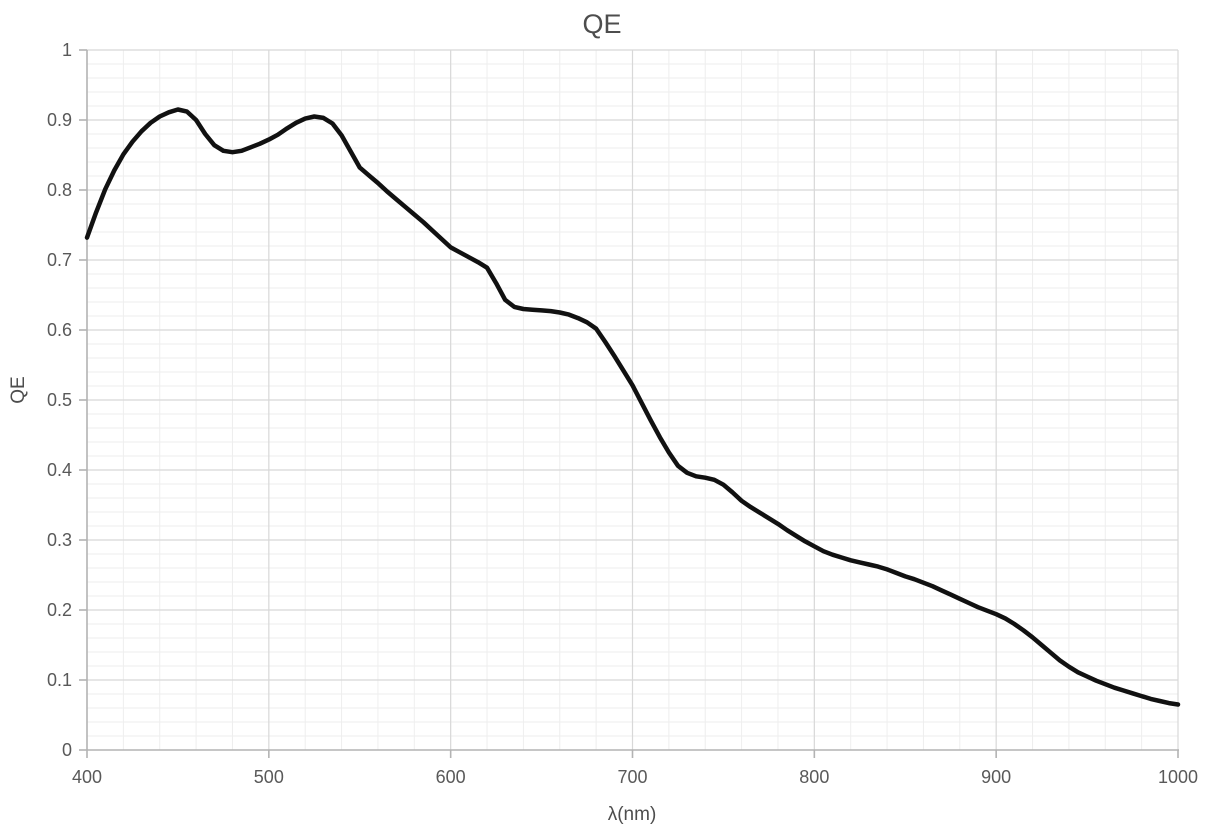 The height and width of the screenshot is (835, 1205). What do you see at coordinates (269, 777) in the screenshot?
I see `x-tick-label: 500` at bounding box center [269, 777].